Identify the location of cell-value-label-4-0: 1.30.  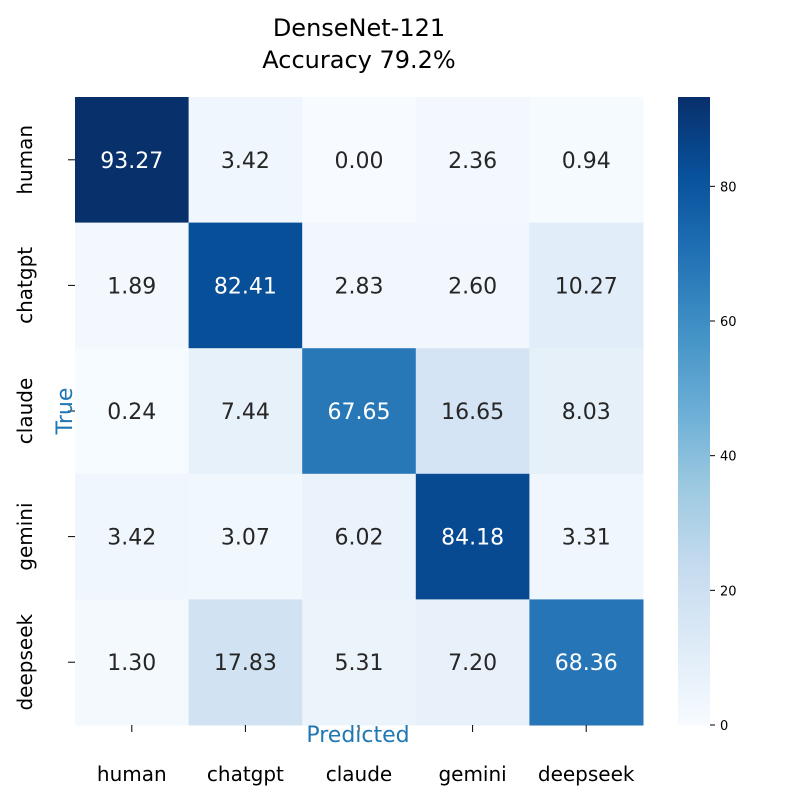
(131, 663).